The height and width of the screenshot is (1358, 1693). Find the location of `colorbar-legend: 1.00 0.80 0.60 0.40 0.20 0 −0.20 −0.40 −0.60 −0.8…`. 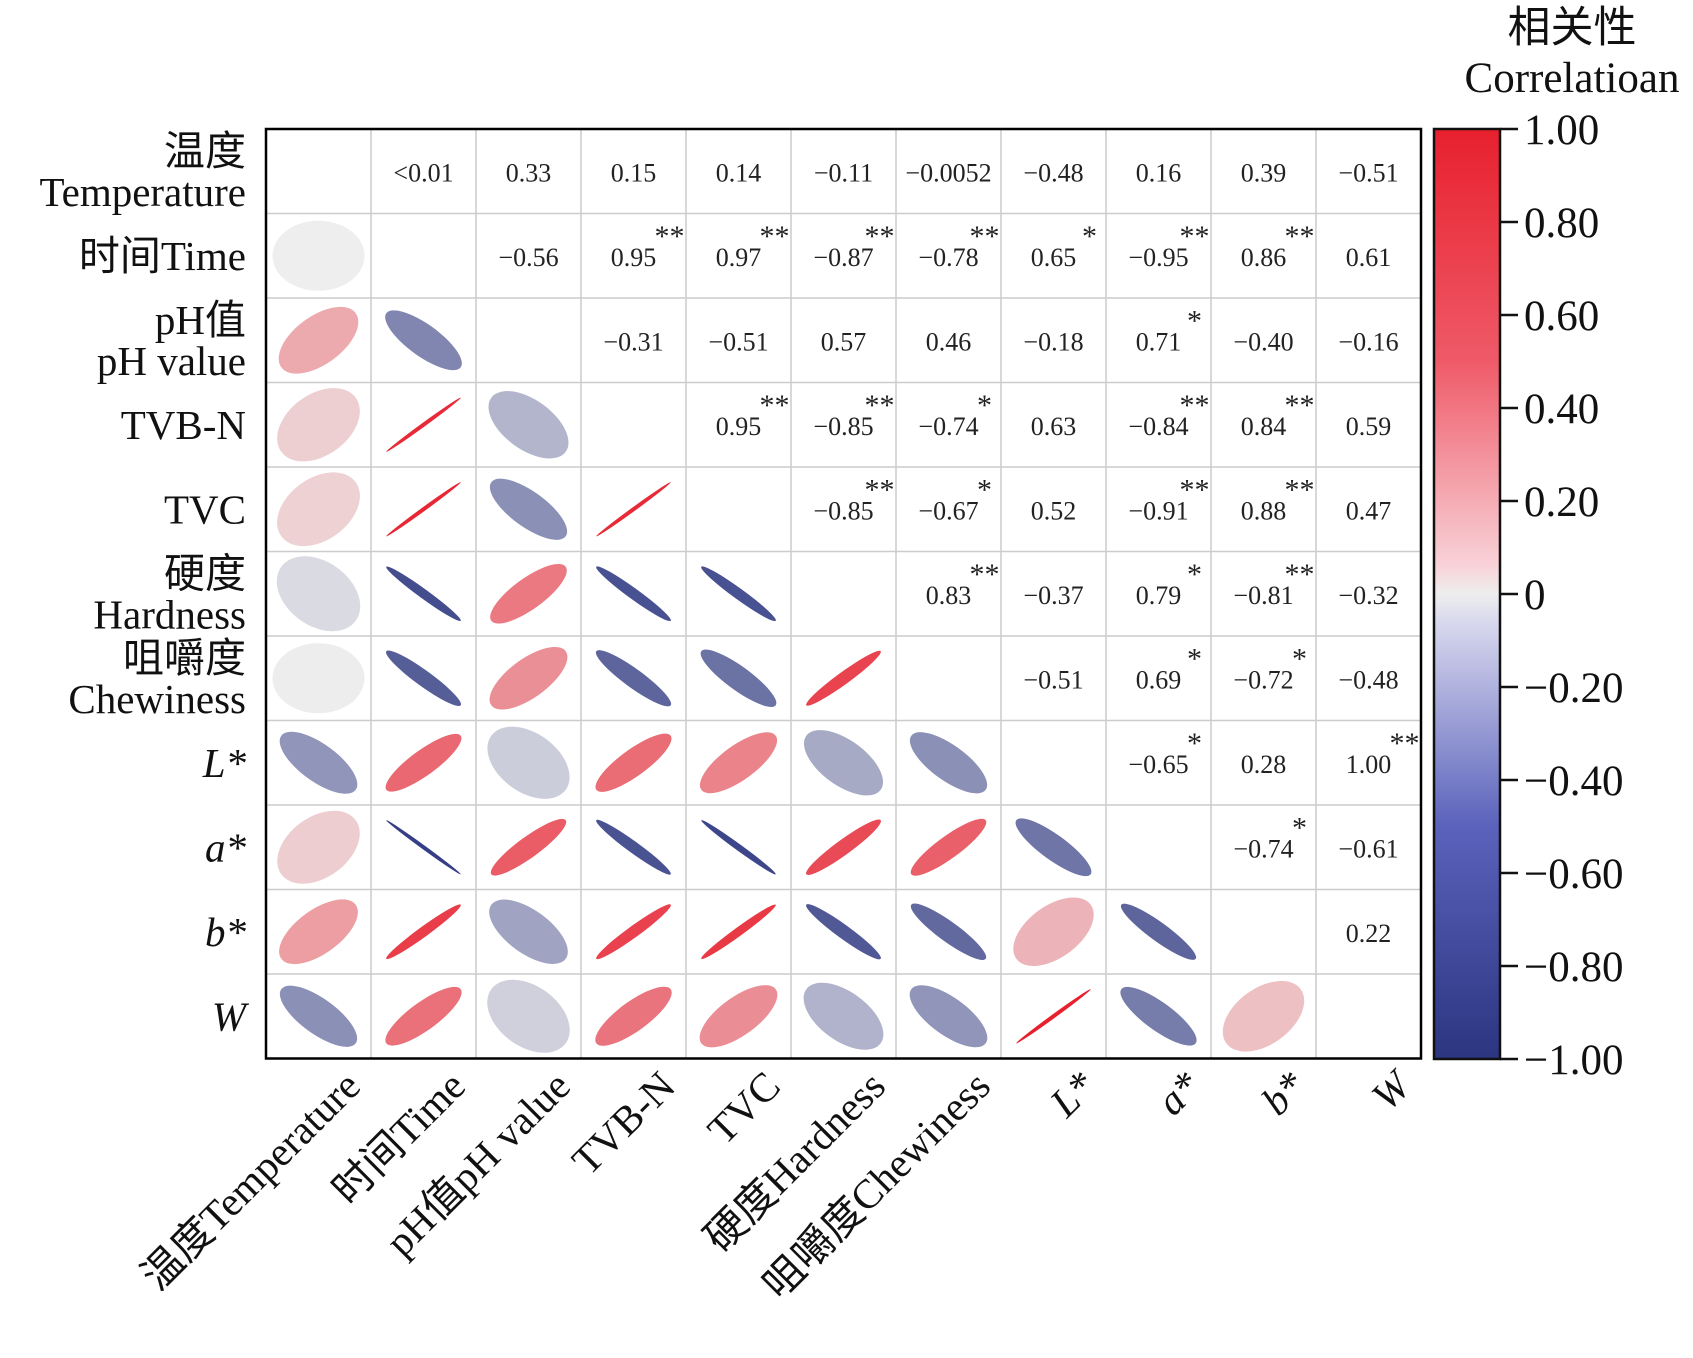

colorbar-legend: 1.00 0.80 0.60 0.40 0.20 0 −0.20 −0.40 −0.60 −0.8… is located at coordinates (1556, 544).